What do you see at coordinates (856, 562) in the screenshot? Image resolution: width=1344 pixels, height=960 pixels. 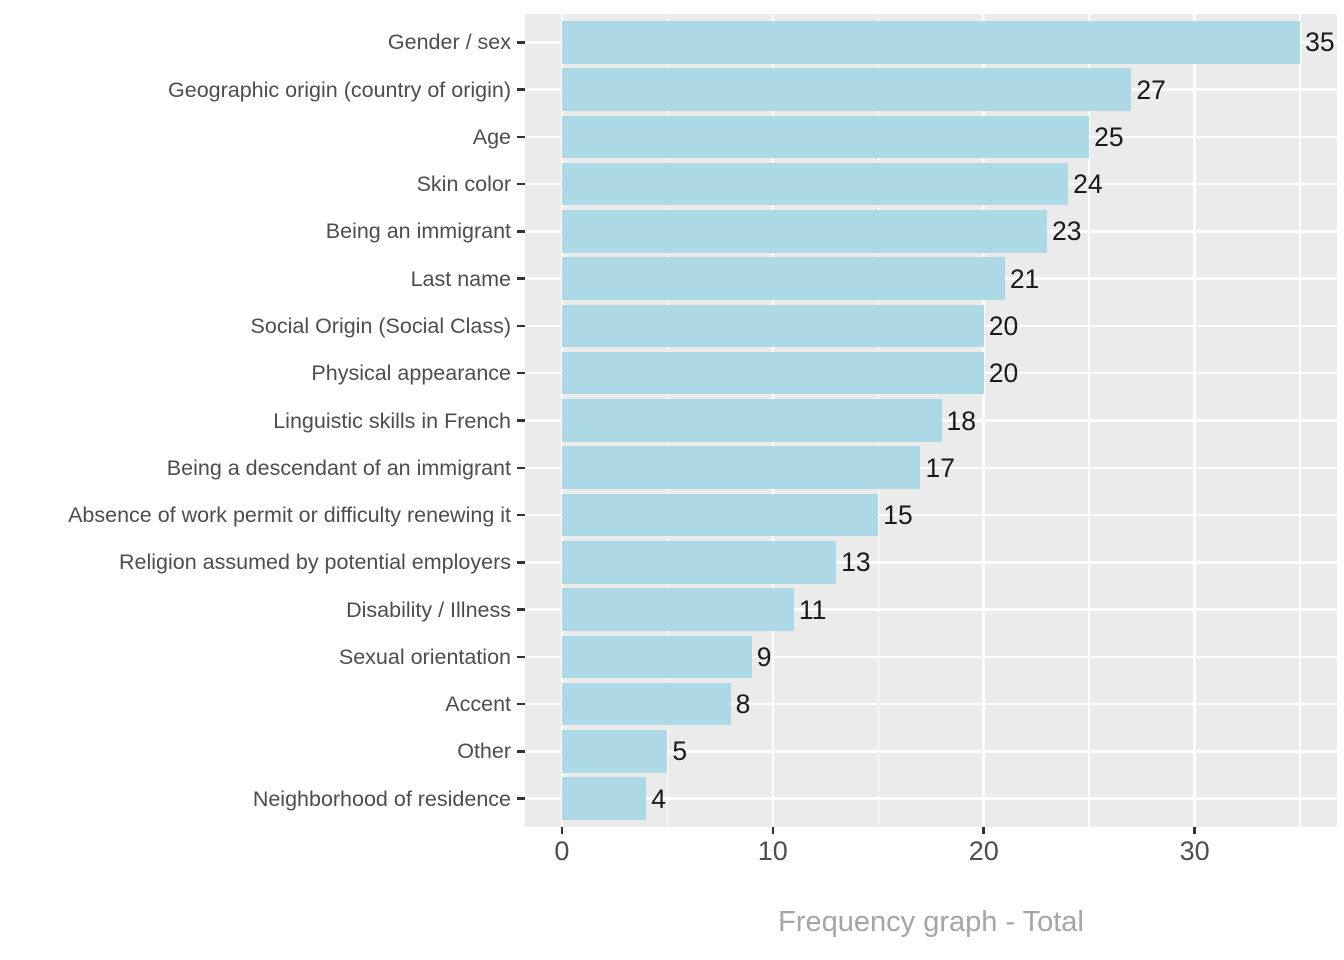 I see `bar-value-label: 13` at bounding box center [856, 562].